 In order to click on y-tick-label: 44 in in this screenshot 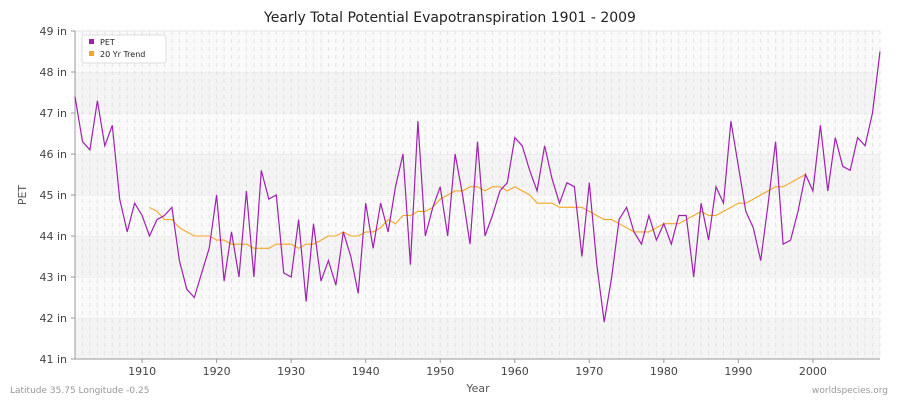, I will do `click(53, 236)`.